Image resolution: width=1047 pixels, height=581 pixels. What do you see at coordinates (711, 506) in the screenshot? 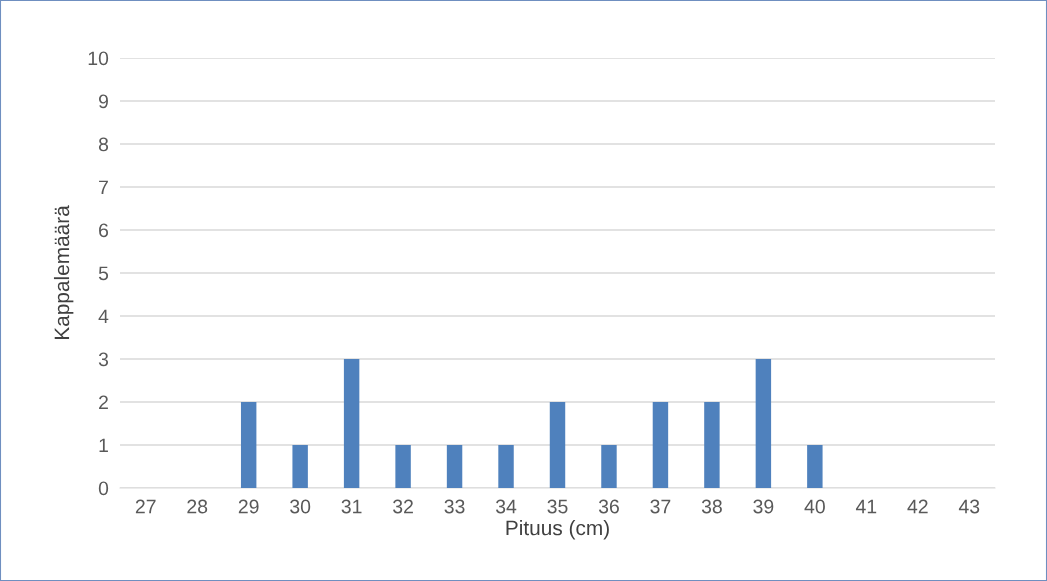
I see `x-tick-label: 38` at bounding box center [711, 506].